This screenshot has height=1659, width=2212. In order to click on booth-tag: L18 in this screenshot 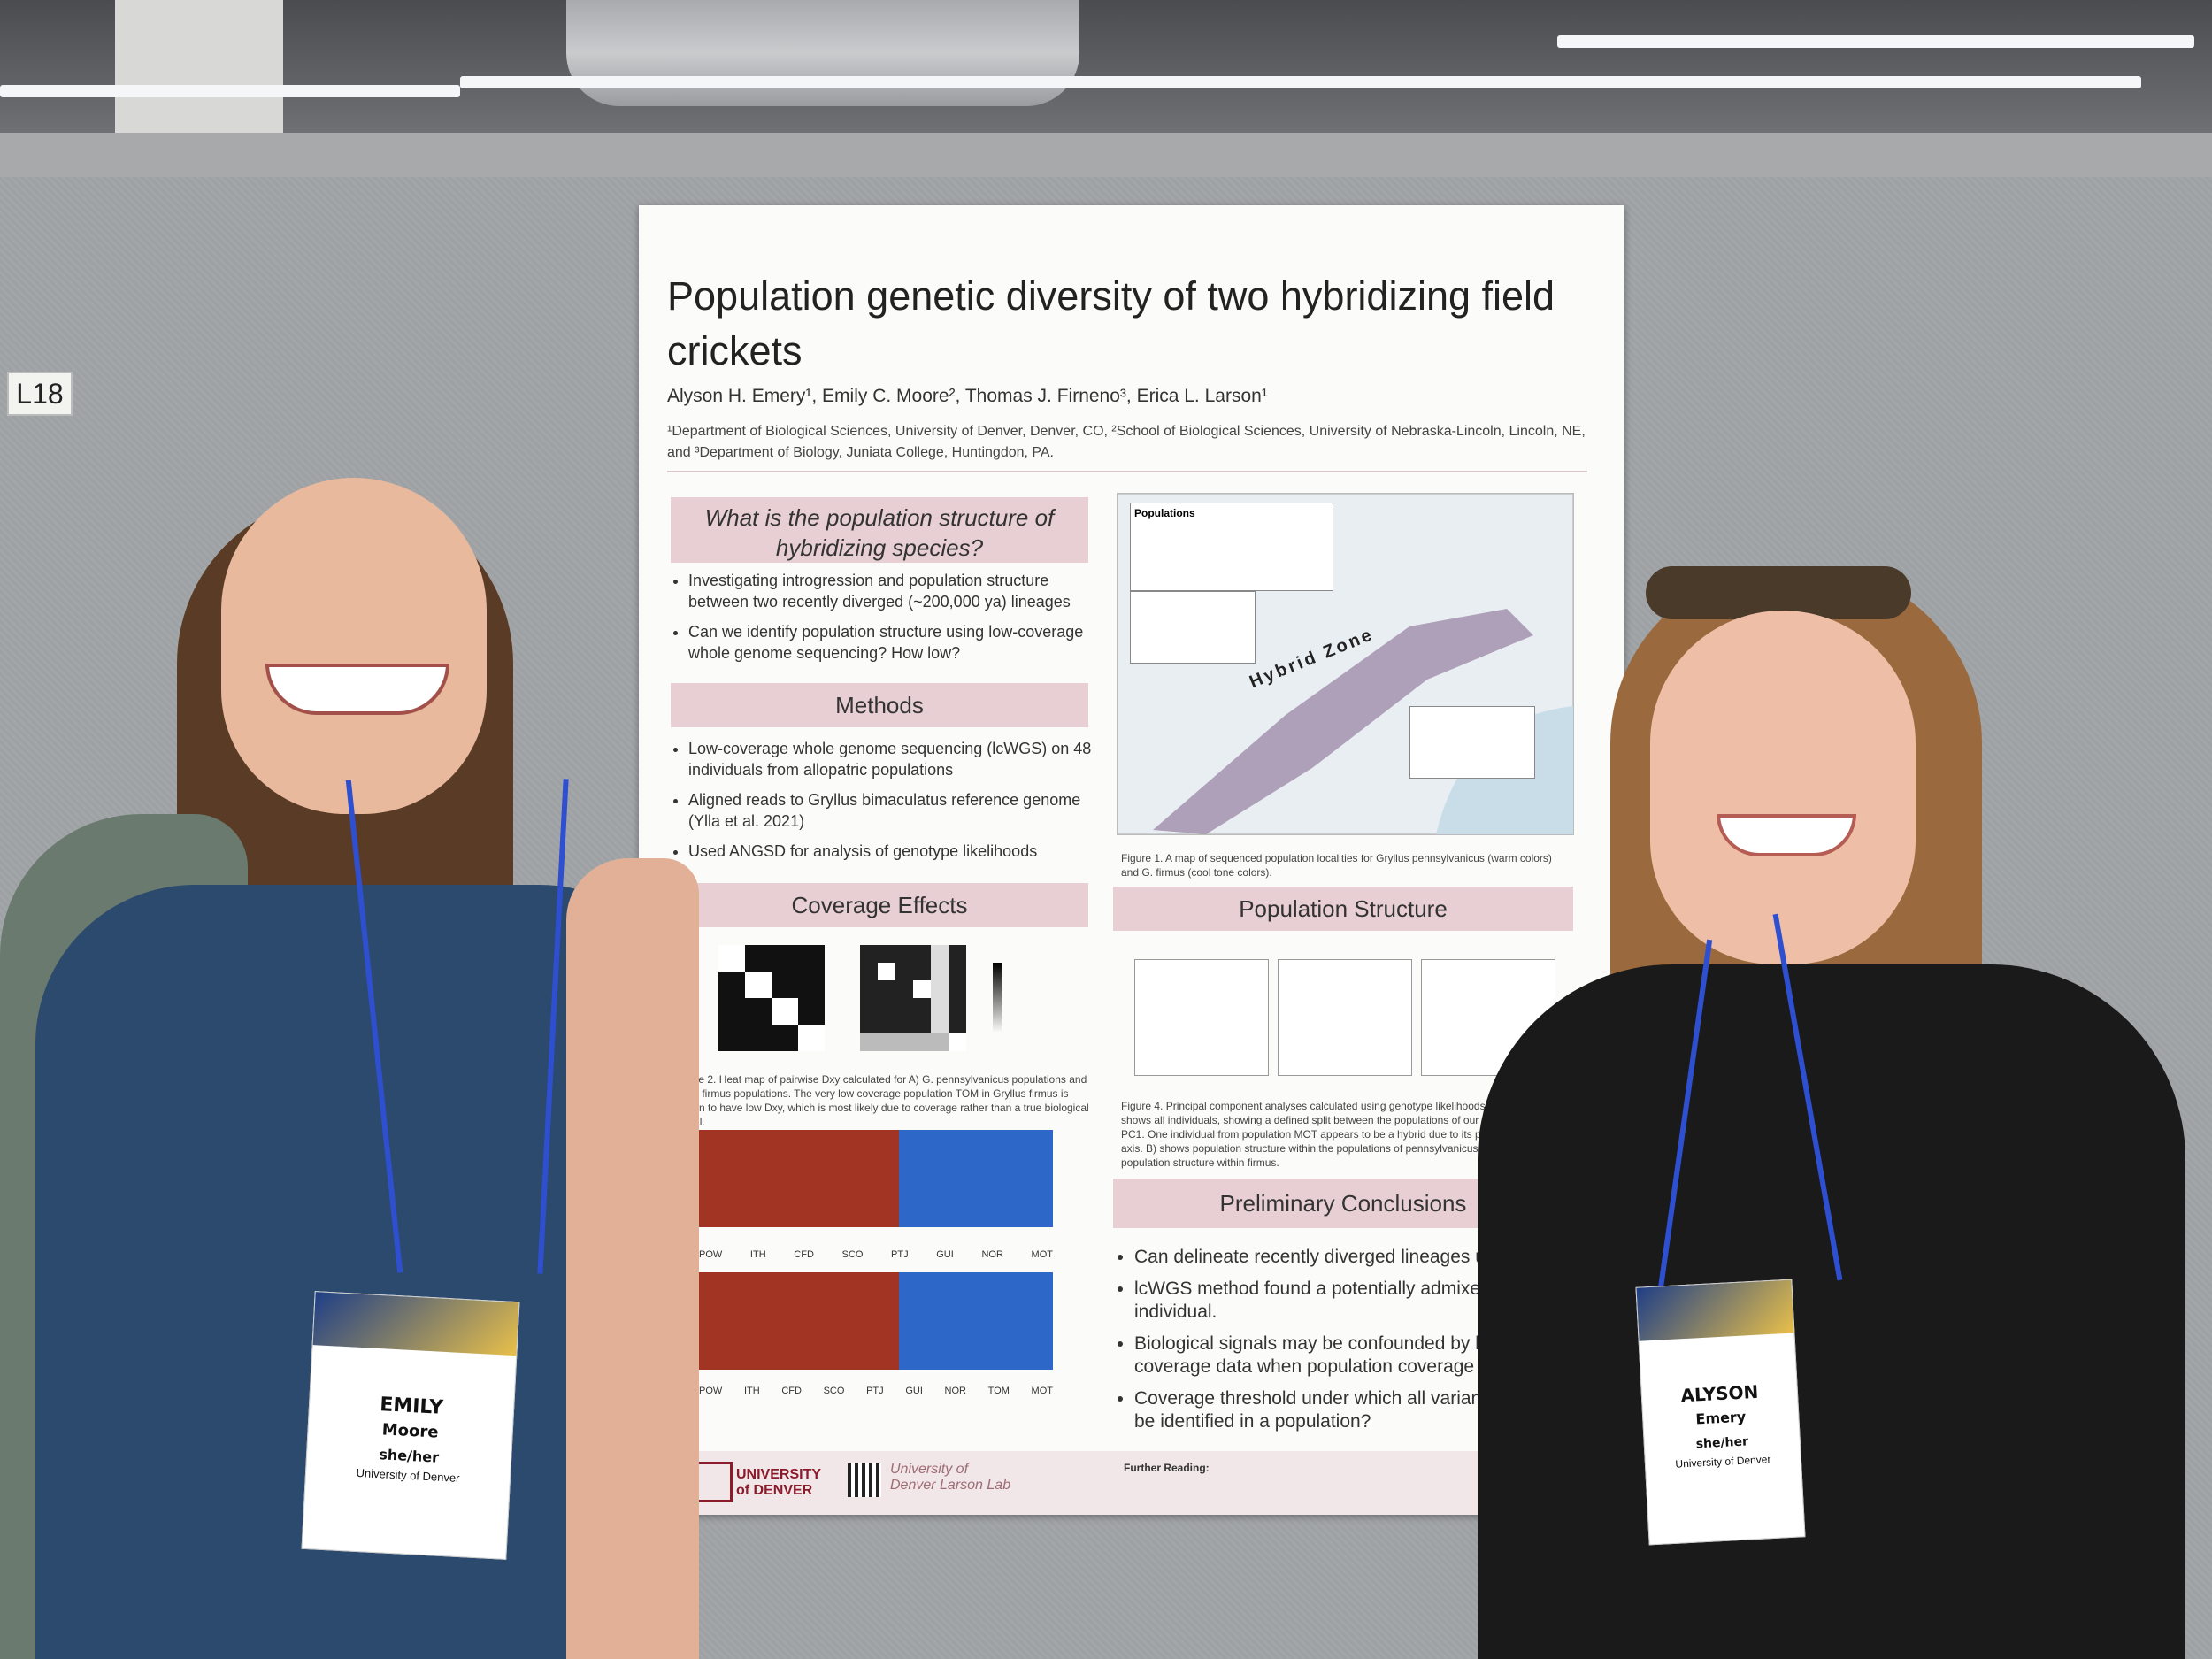, I will do `click(40, 394)`.